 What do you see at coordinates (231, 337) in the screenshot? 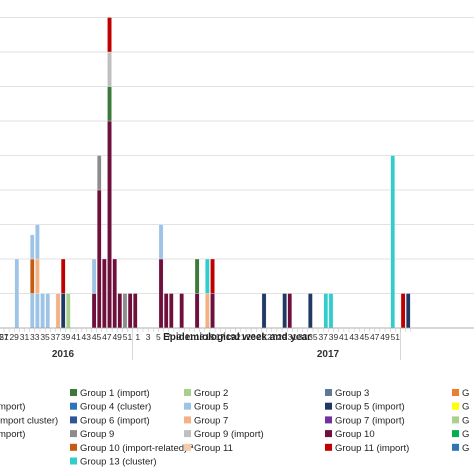
I see `x-tick-label: 19` at bounding box center [231, 337].